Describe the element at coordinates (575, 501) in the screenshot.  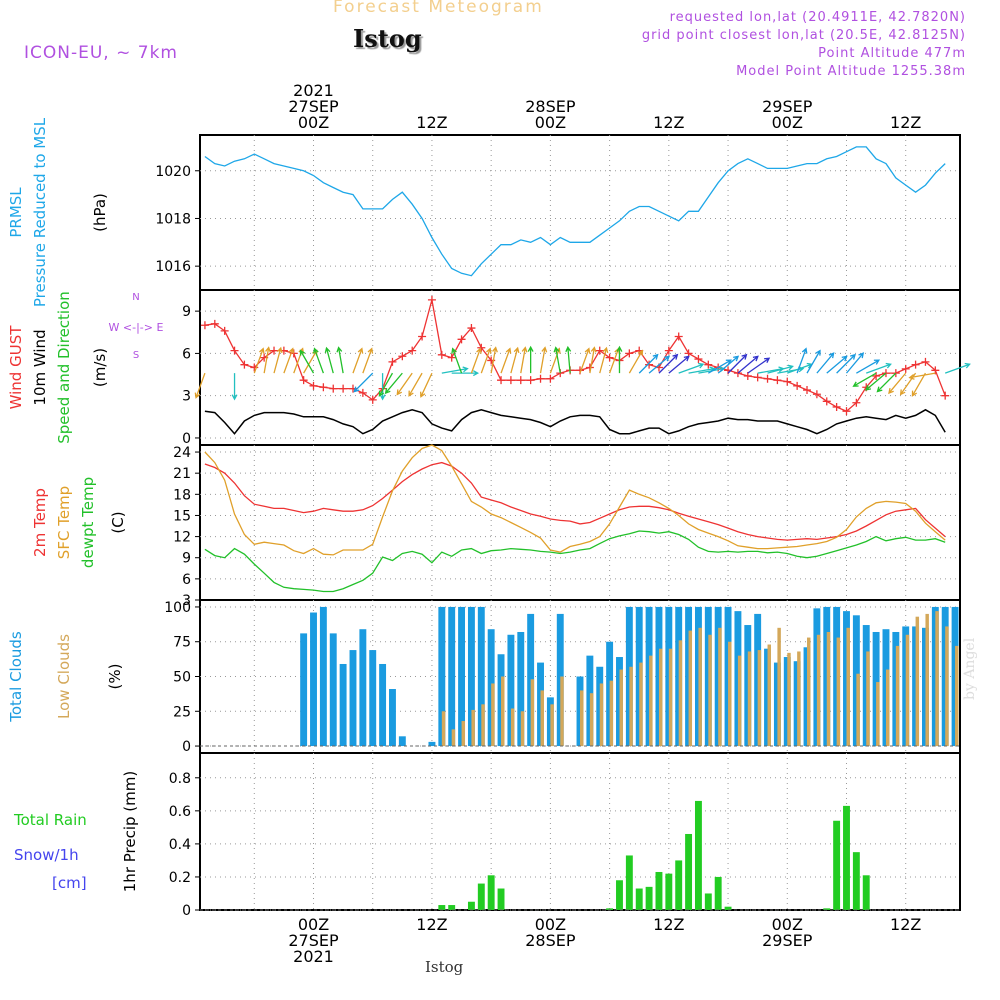
I see `series-line-2m-temp` at that location.